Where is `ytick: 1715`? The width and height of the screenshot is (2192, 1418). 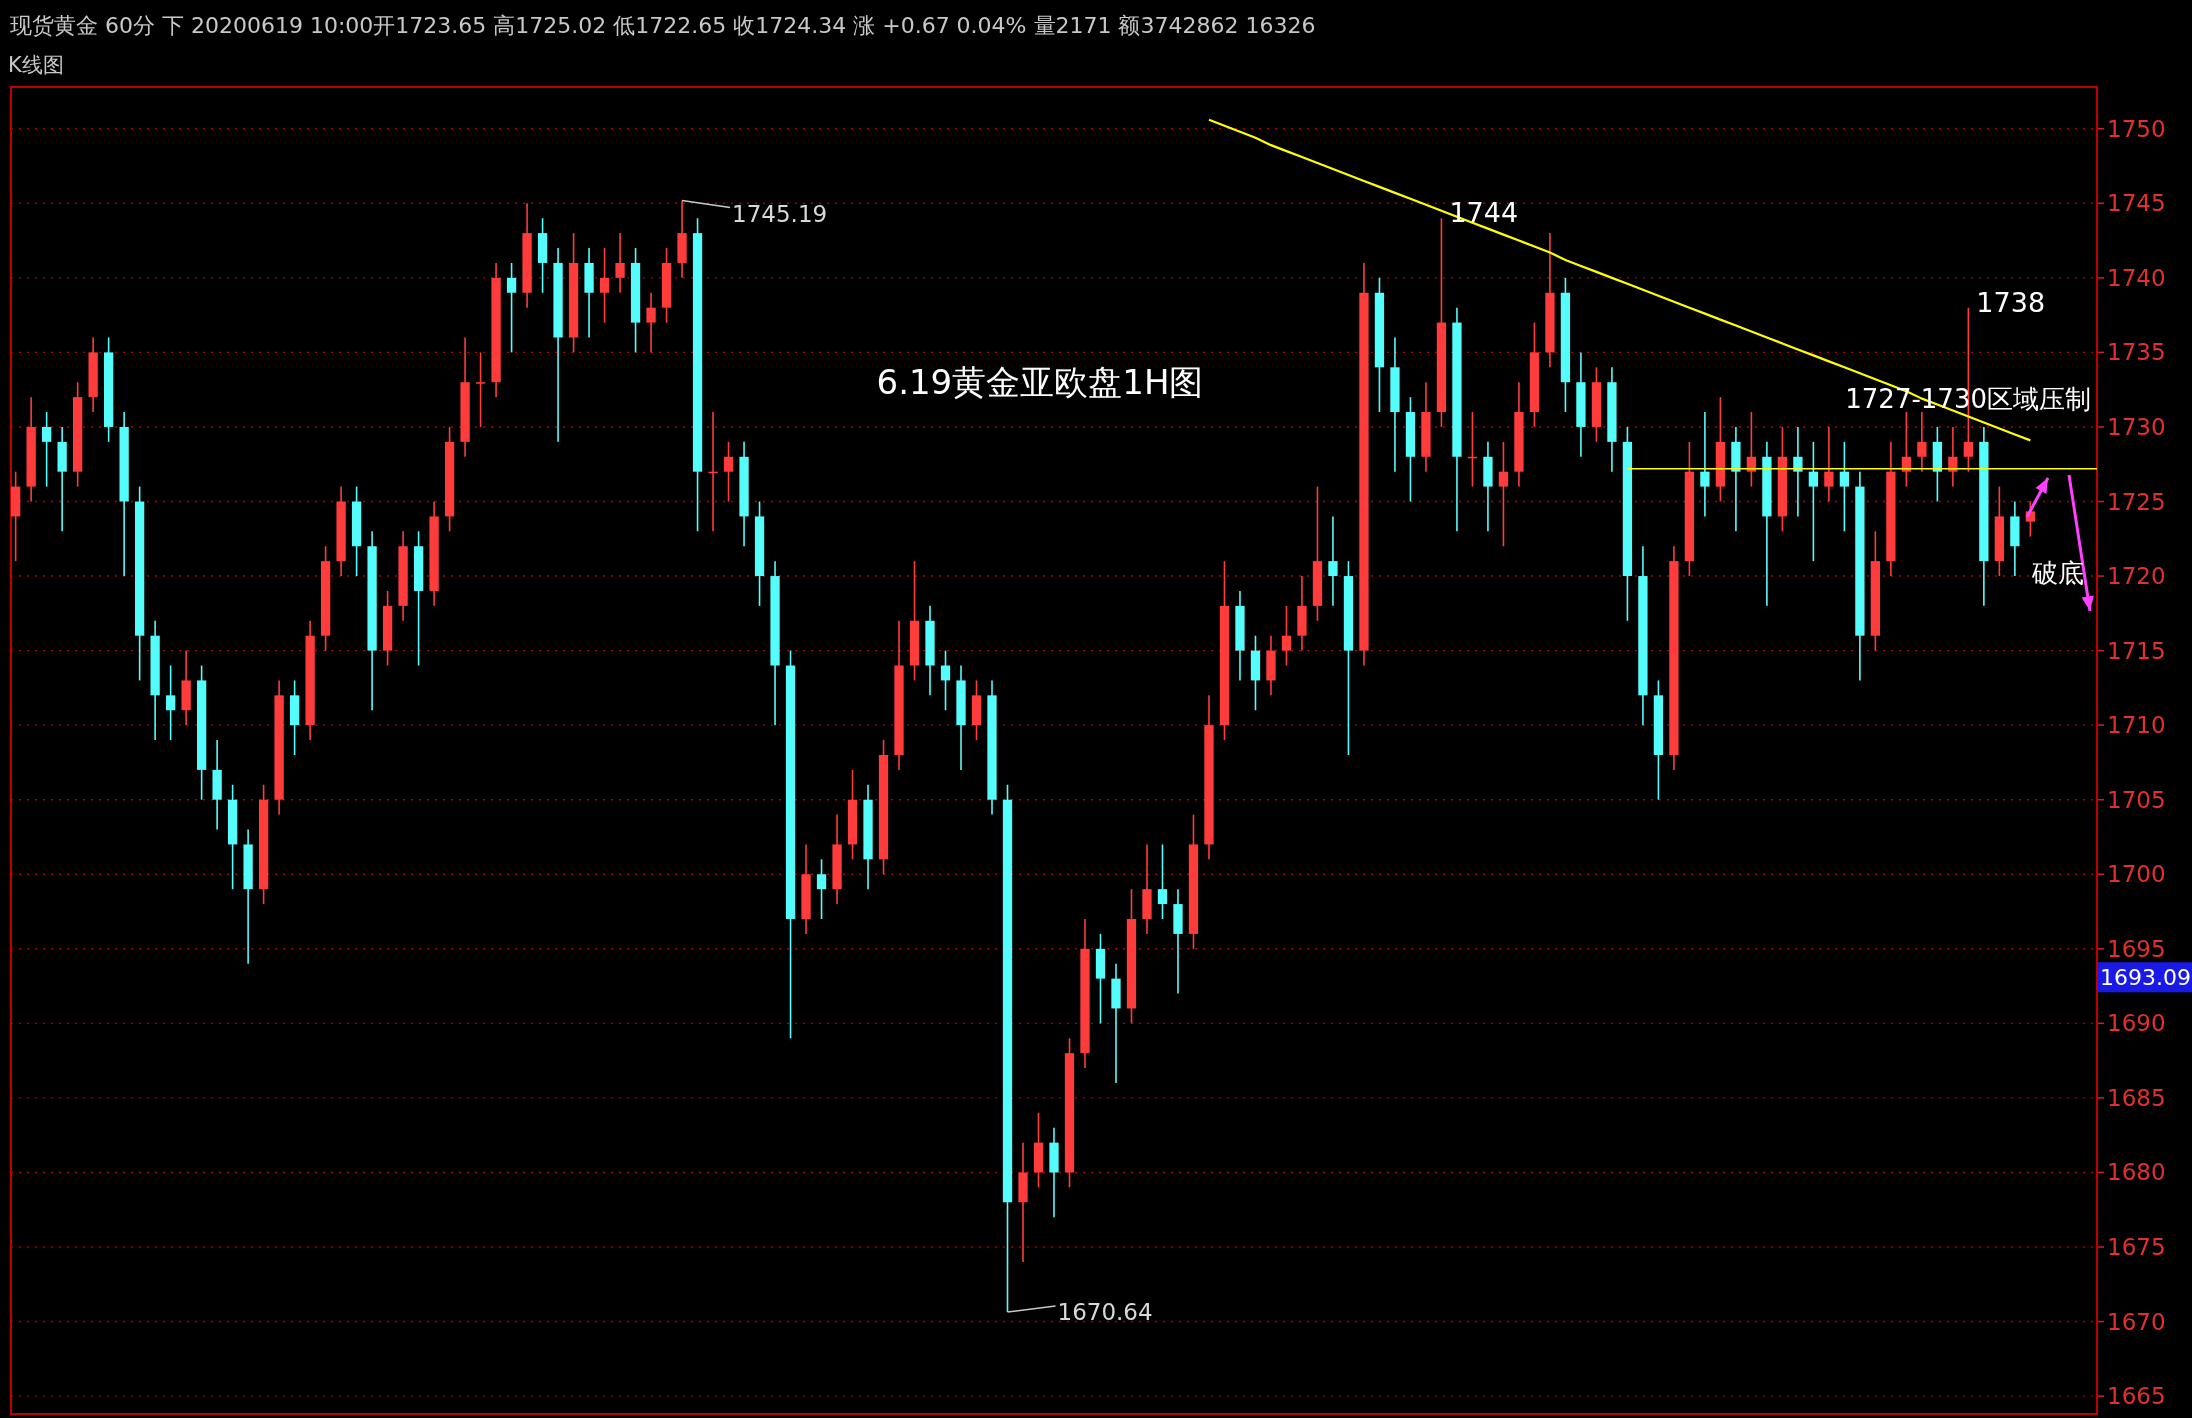 ytick: 1715 is located at coordinates (2136, 650).